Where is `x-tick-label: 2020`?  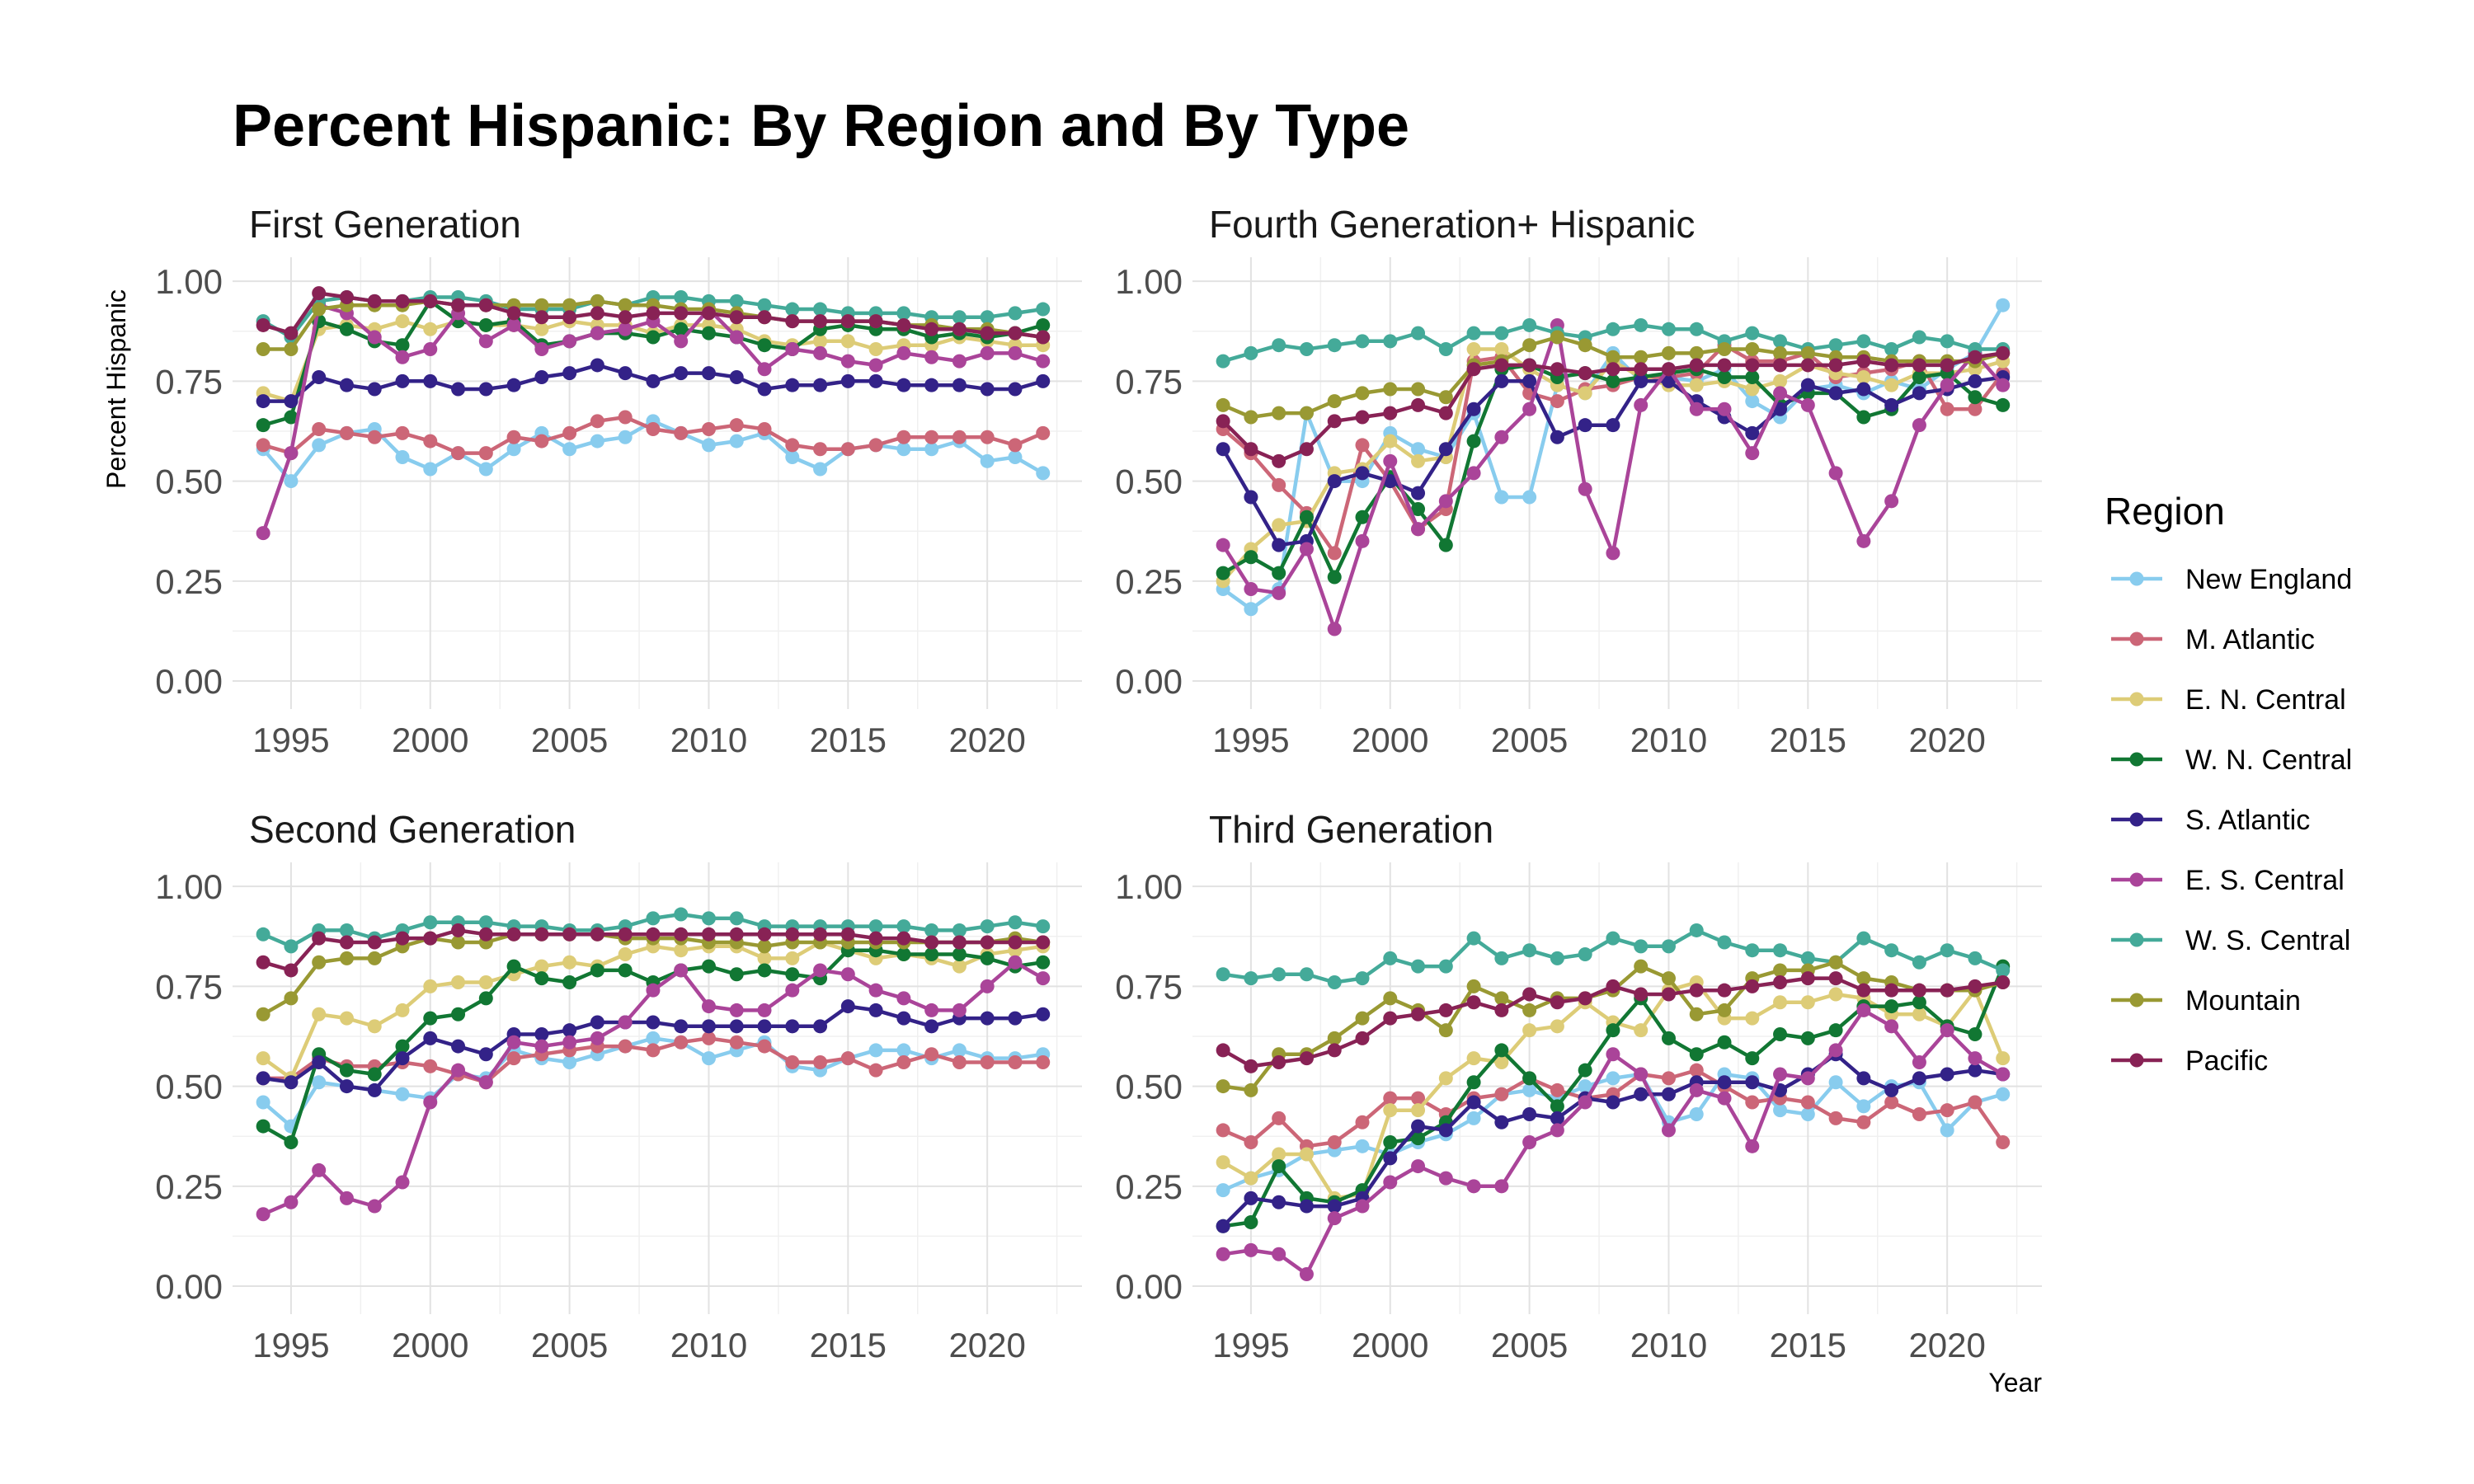
x-tick-label: 2020 is located at coordinates (986, 740).